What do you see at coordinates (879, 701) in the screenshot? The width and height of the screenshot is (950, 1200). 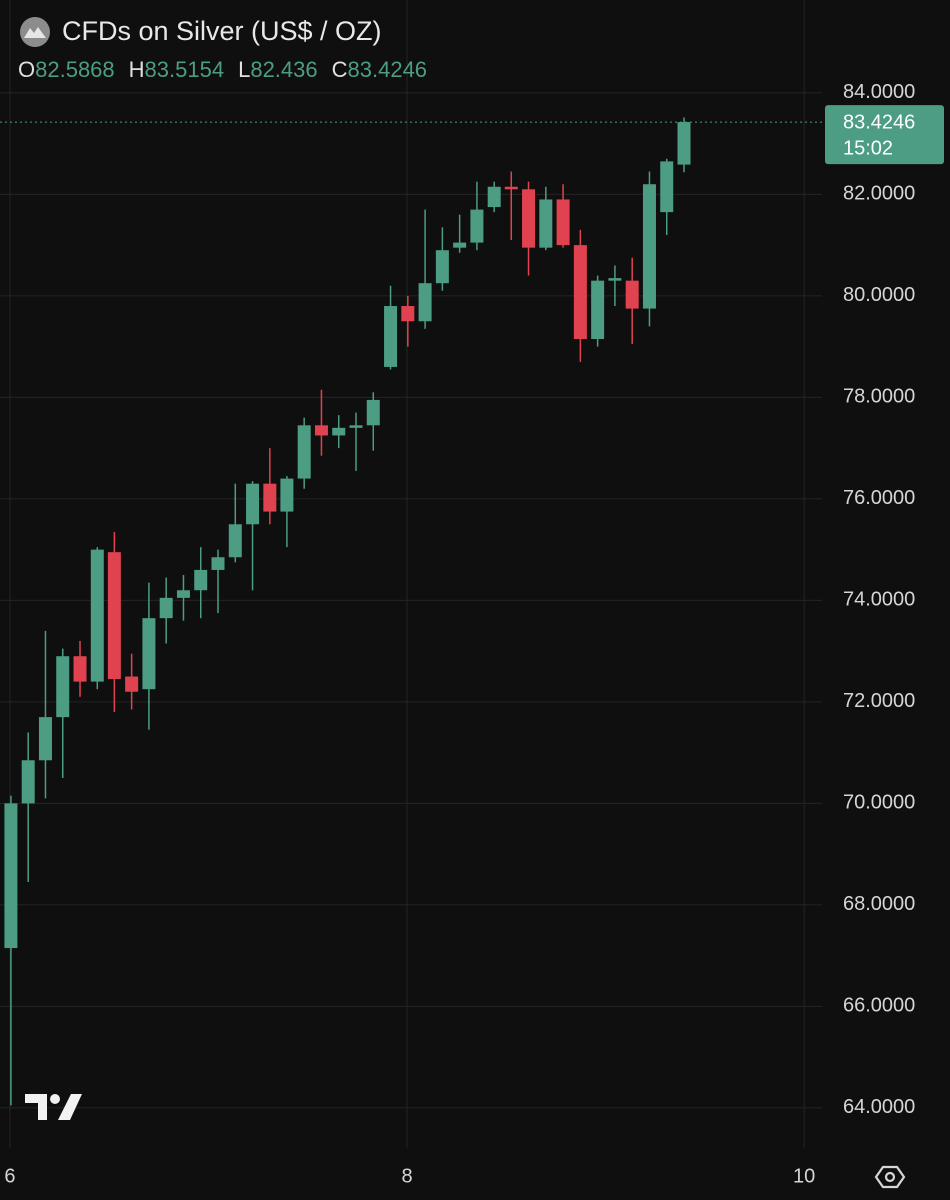 I see `y-tick-label: 72.0000` at bounding box center [879, 701].